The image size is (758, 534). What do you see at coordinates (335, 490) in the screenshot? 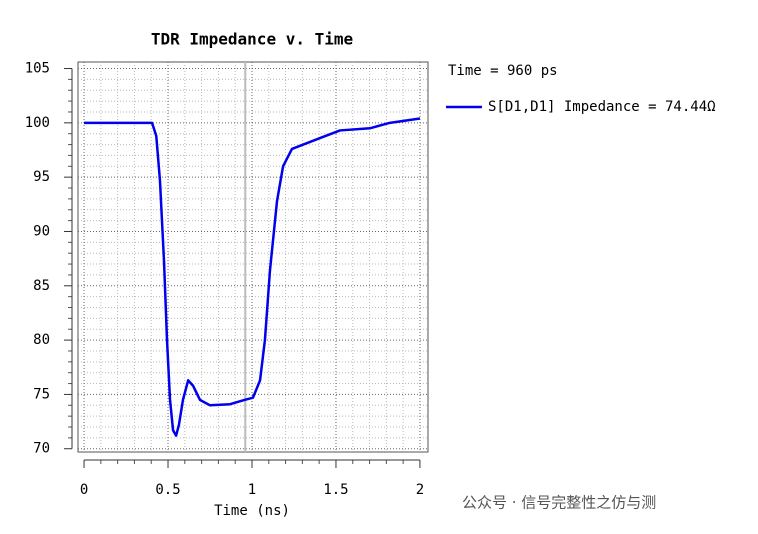
I see `x-tick-label: 1.5` at bounding box center [335, 490].